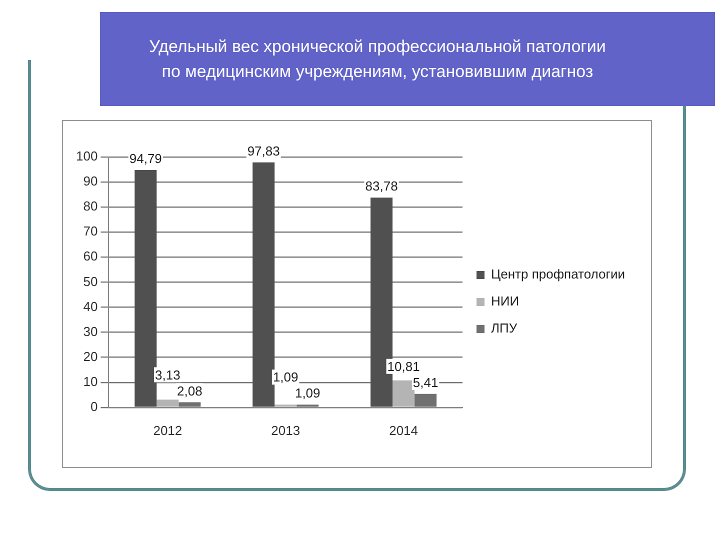  What do you see at coordinates (145, 158) in the screenshot?
I see `data-label: 94,79` at bounding box center [145, 158].